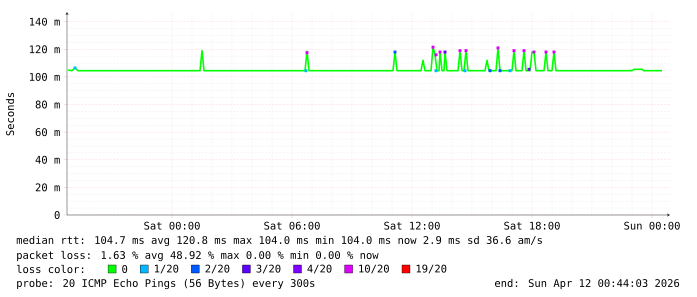 The width and height of the screenshot is (697, 297). Describe the element at coordinates (431, 269) in the screenshot. I see `legend-label: 19/20` at that location.